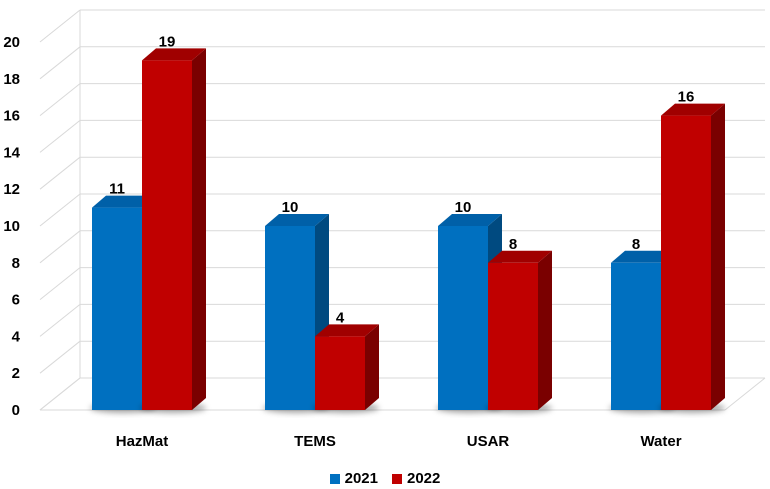 The image size is (770, 489). Describe the element at coordinates (16, 263) in the screenshot. I see `y-tick-label: 8` at that location.